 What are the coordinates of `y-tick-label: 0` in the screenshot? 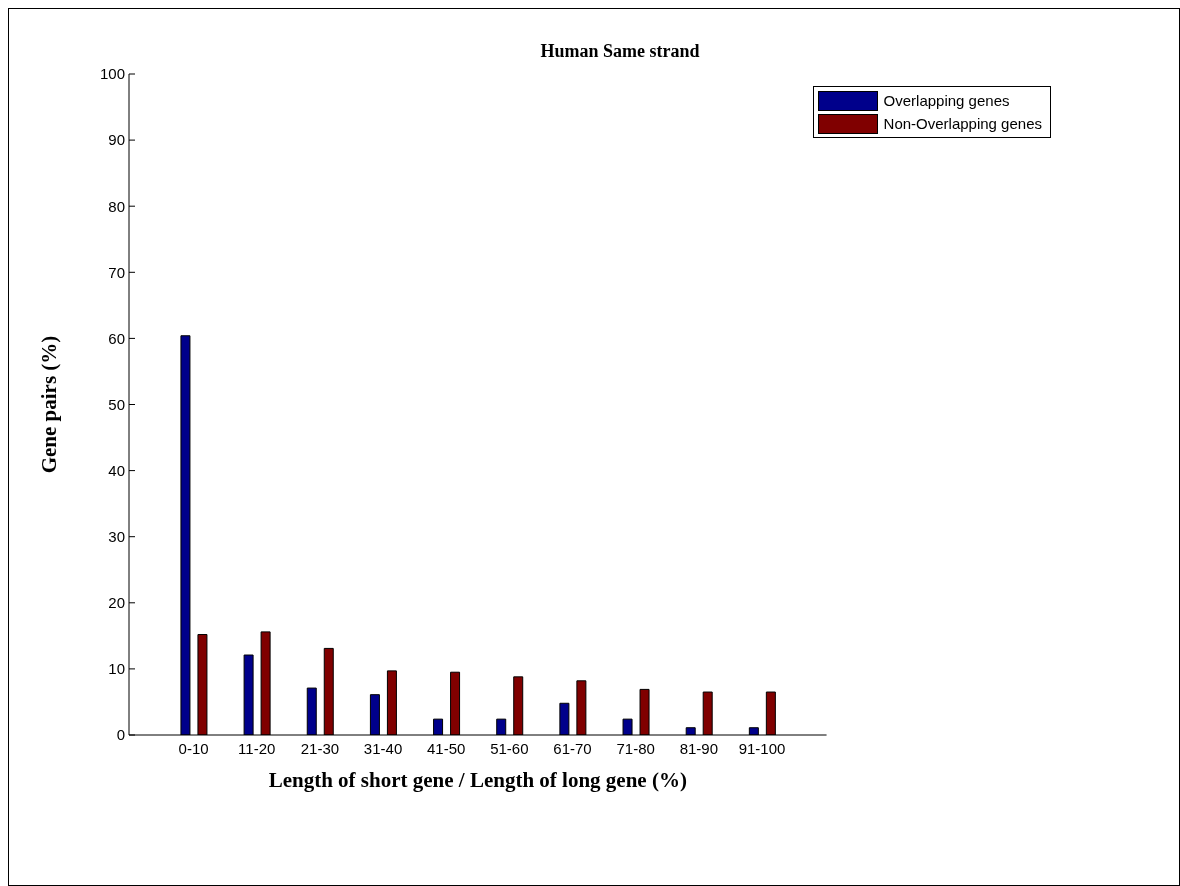 It's located at (120, 735).